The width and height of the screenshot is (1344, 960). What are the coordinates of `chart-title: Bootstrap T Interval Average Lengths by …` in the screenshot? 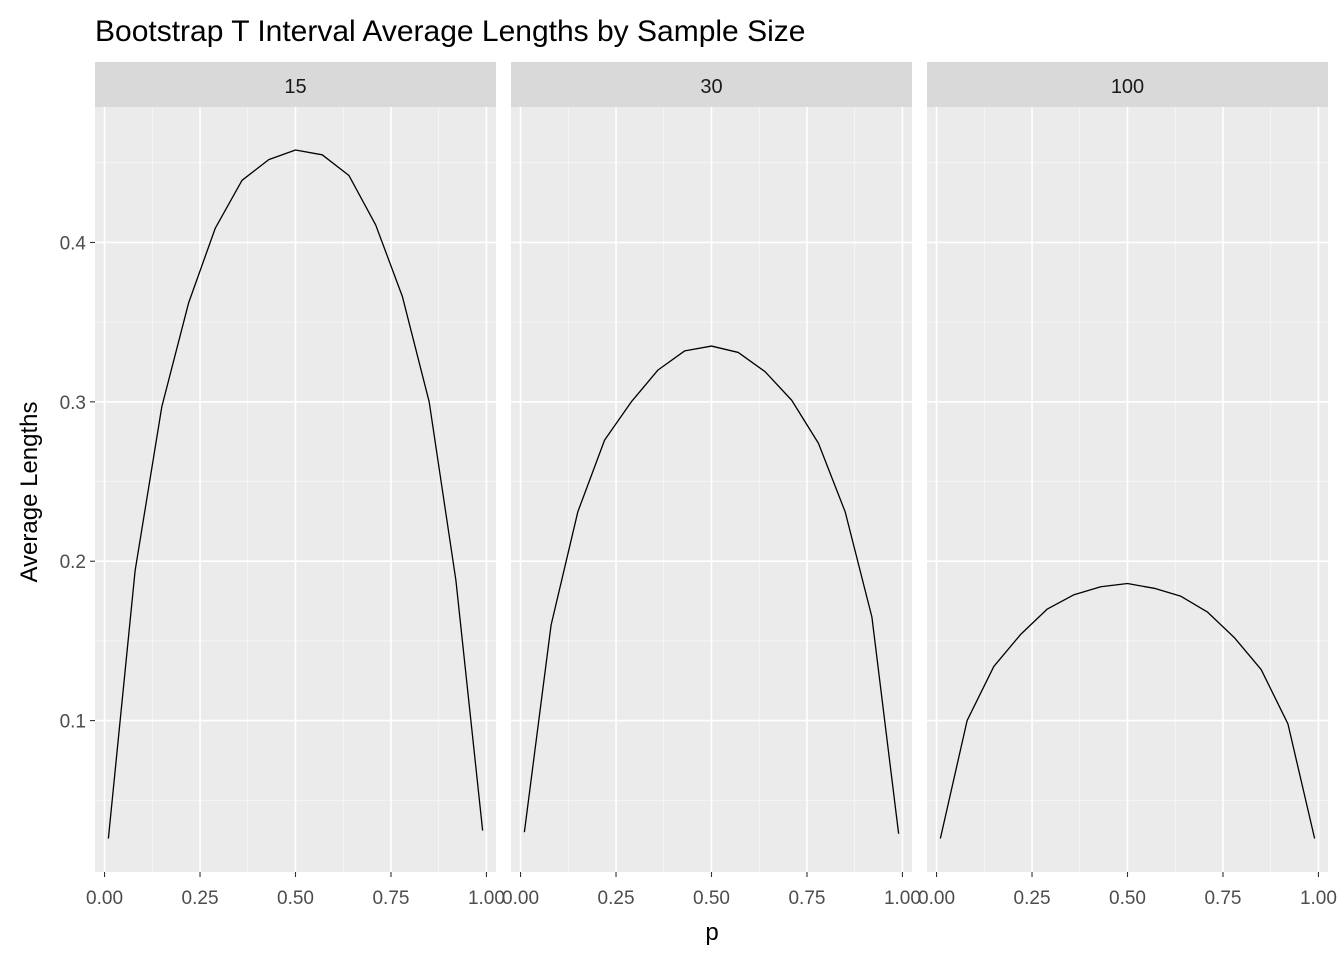 It's located at (450, 31).